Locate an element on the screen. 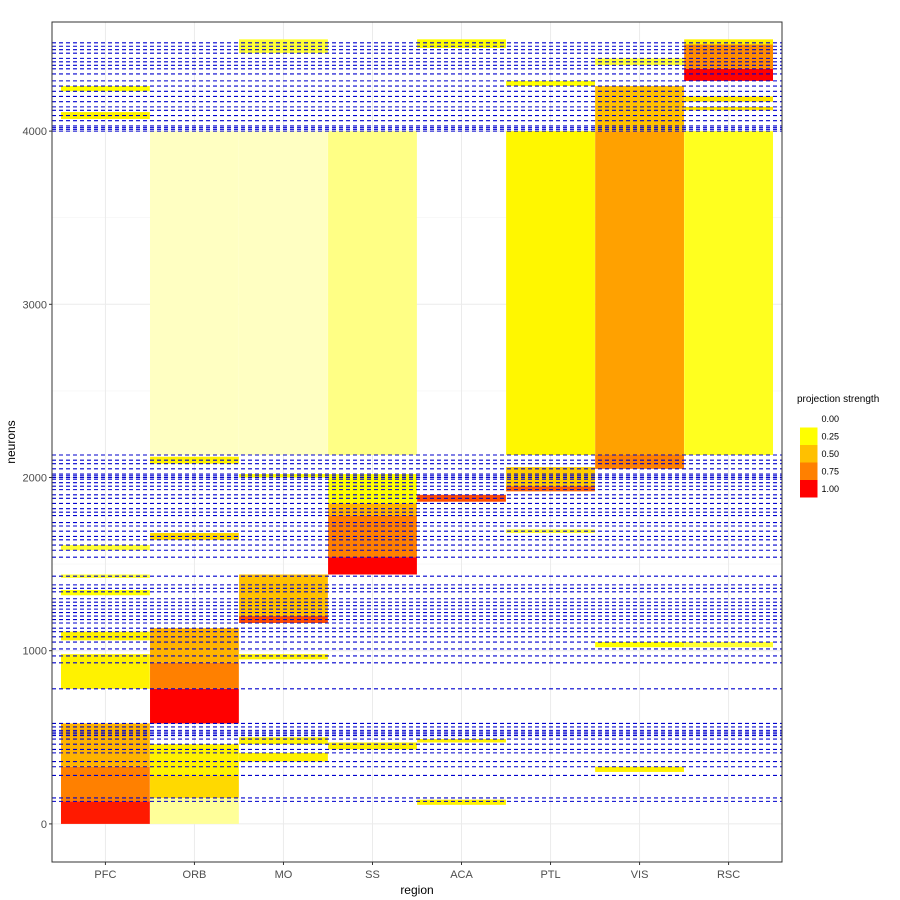  x-tick-label: MO is located at coordinates (284, 875).